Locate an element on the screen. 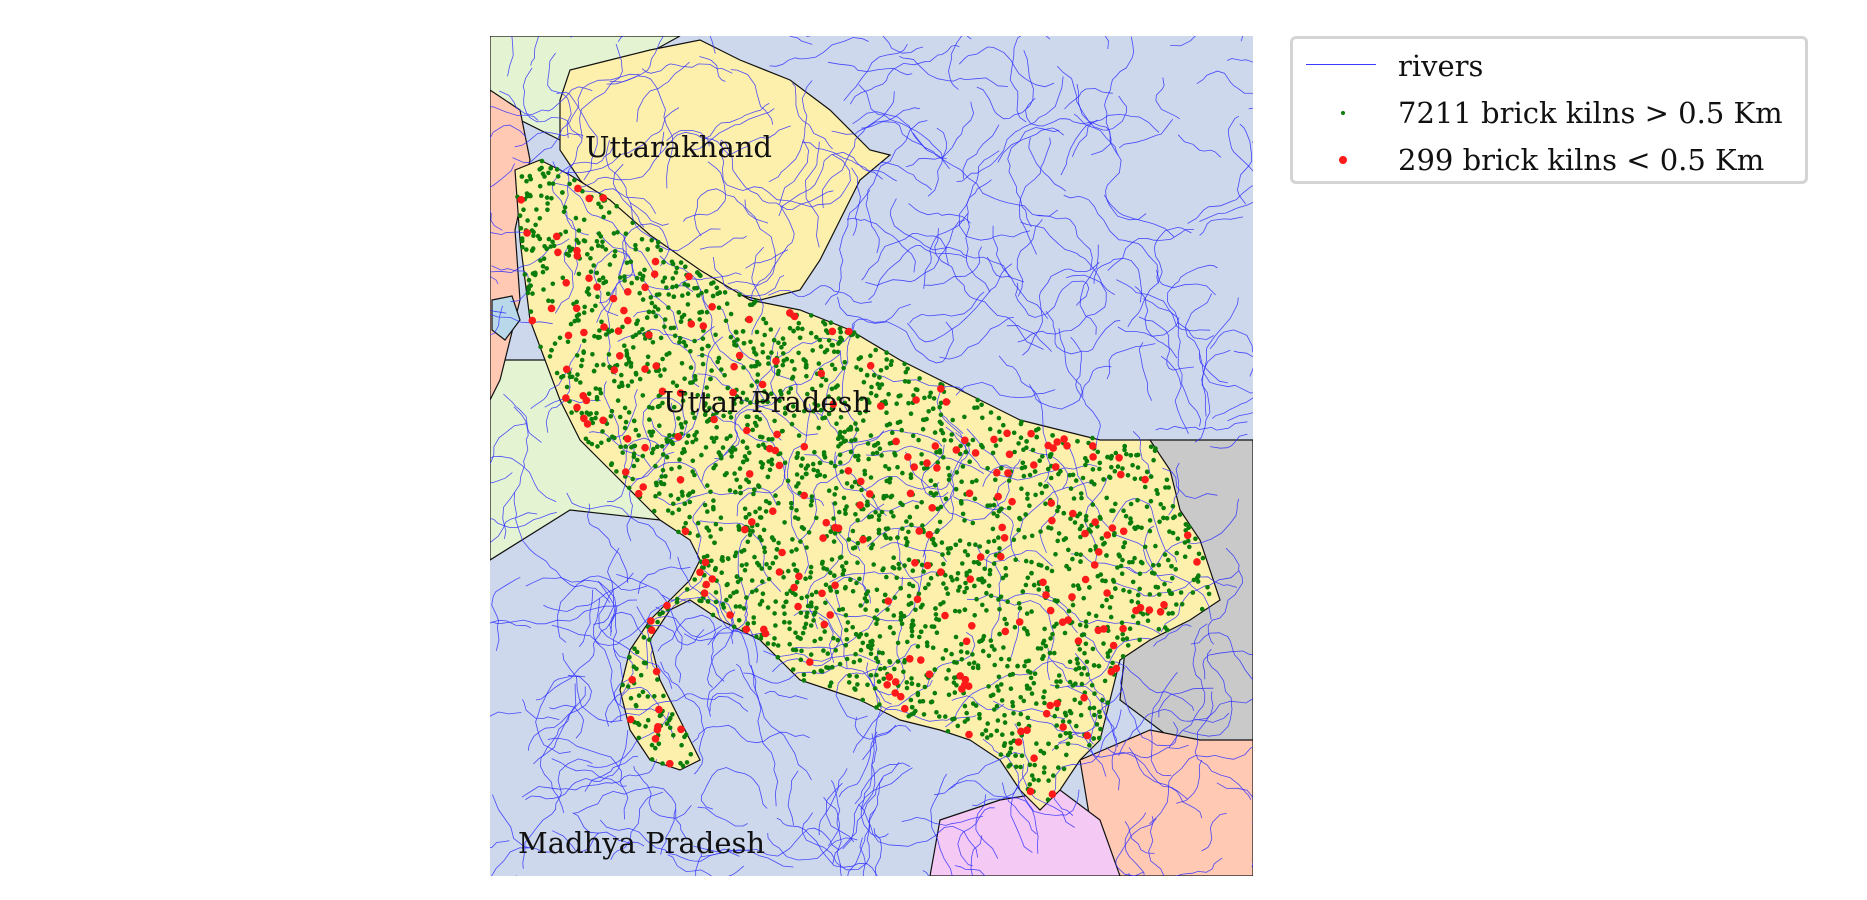 The height and width of the screenshot is (900, 1867). legend-entry-kilns-far: 7211 brick kilns > 0.5 Km is located at coordinates (1549, 112).